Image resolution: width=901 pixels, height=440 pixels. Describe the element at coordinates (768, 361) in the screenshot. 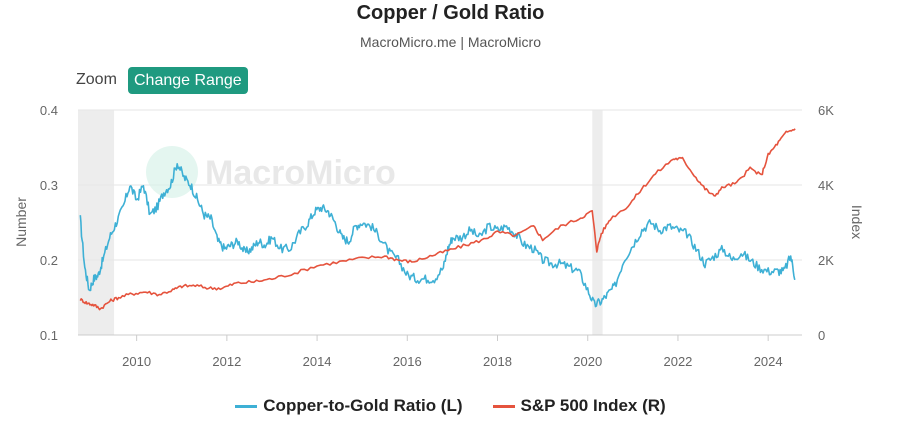

I see `x-tick-label: 2024` at that location.